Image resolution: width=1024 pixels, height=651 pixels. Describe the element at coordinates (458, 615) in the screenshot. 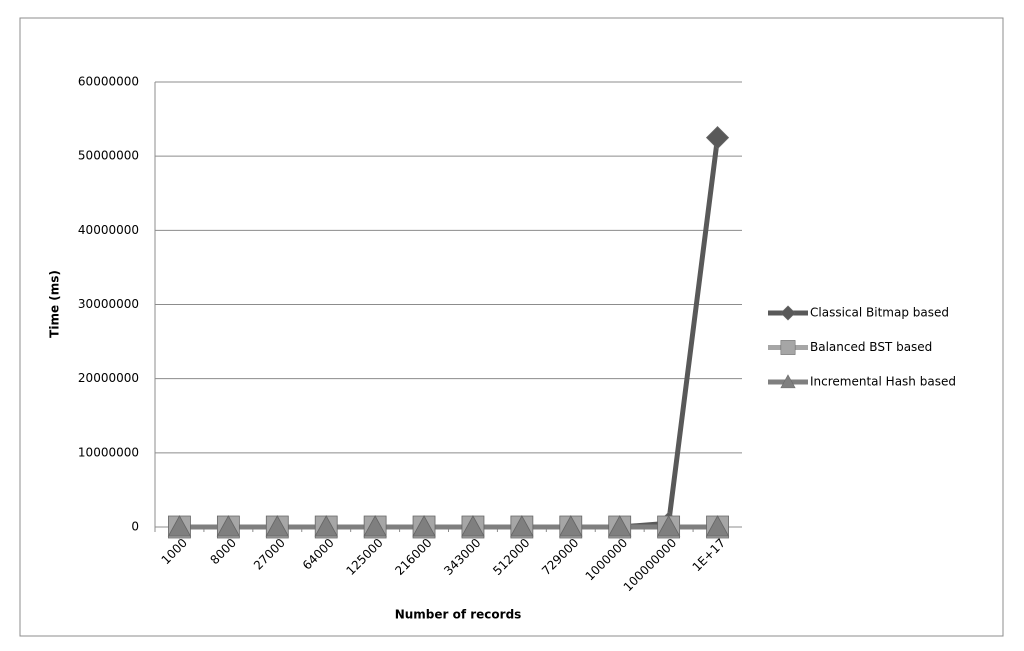

I see `x-axis-title: Number of records` at that location.